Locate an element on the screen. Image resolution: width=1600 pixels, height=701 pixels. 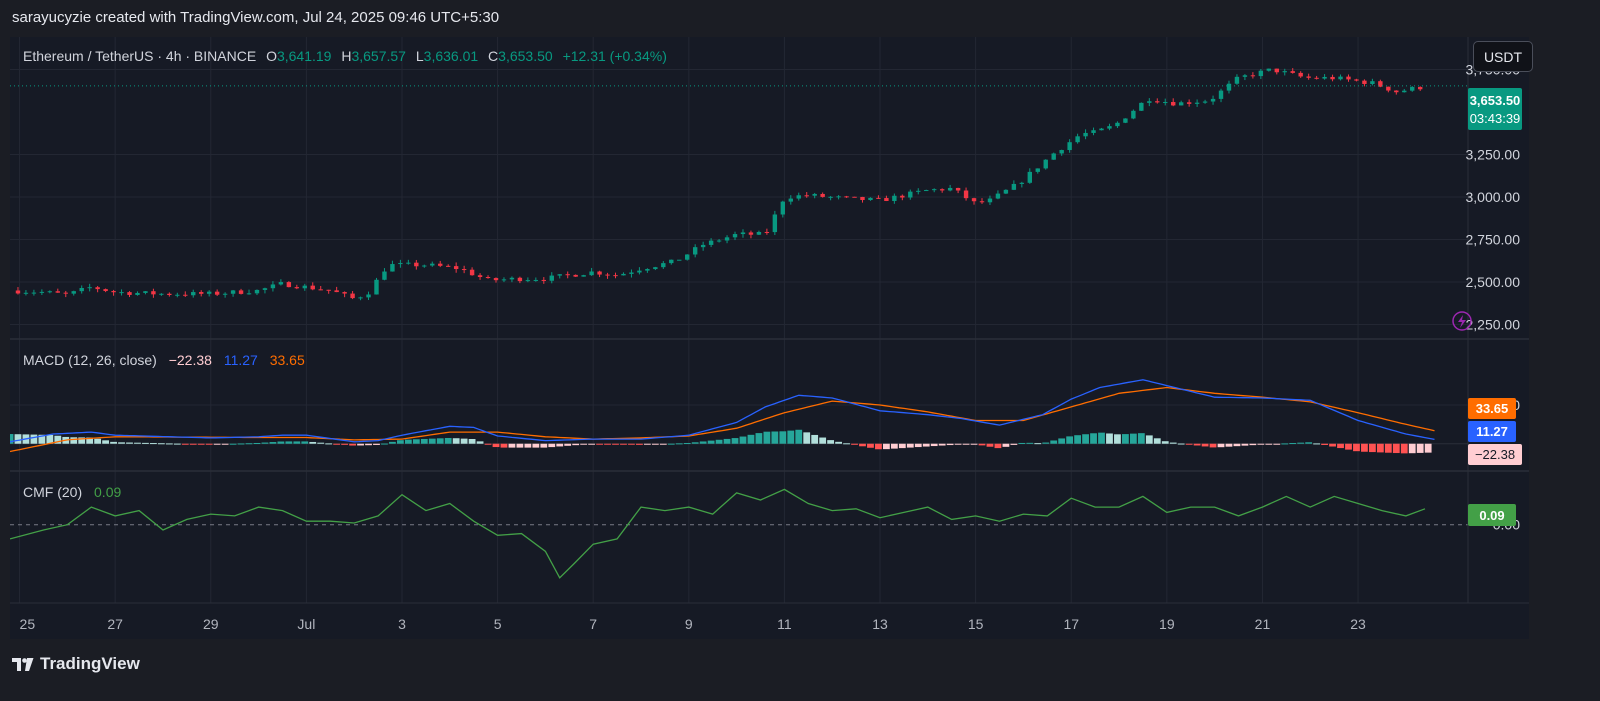
tradingview-logo: TradingView is located at coordinates (76, 664).